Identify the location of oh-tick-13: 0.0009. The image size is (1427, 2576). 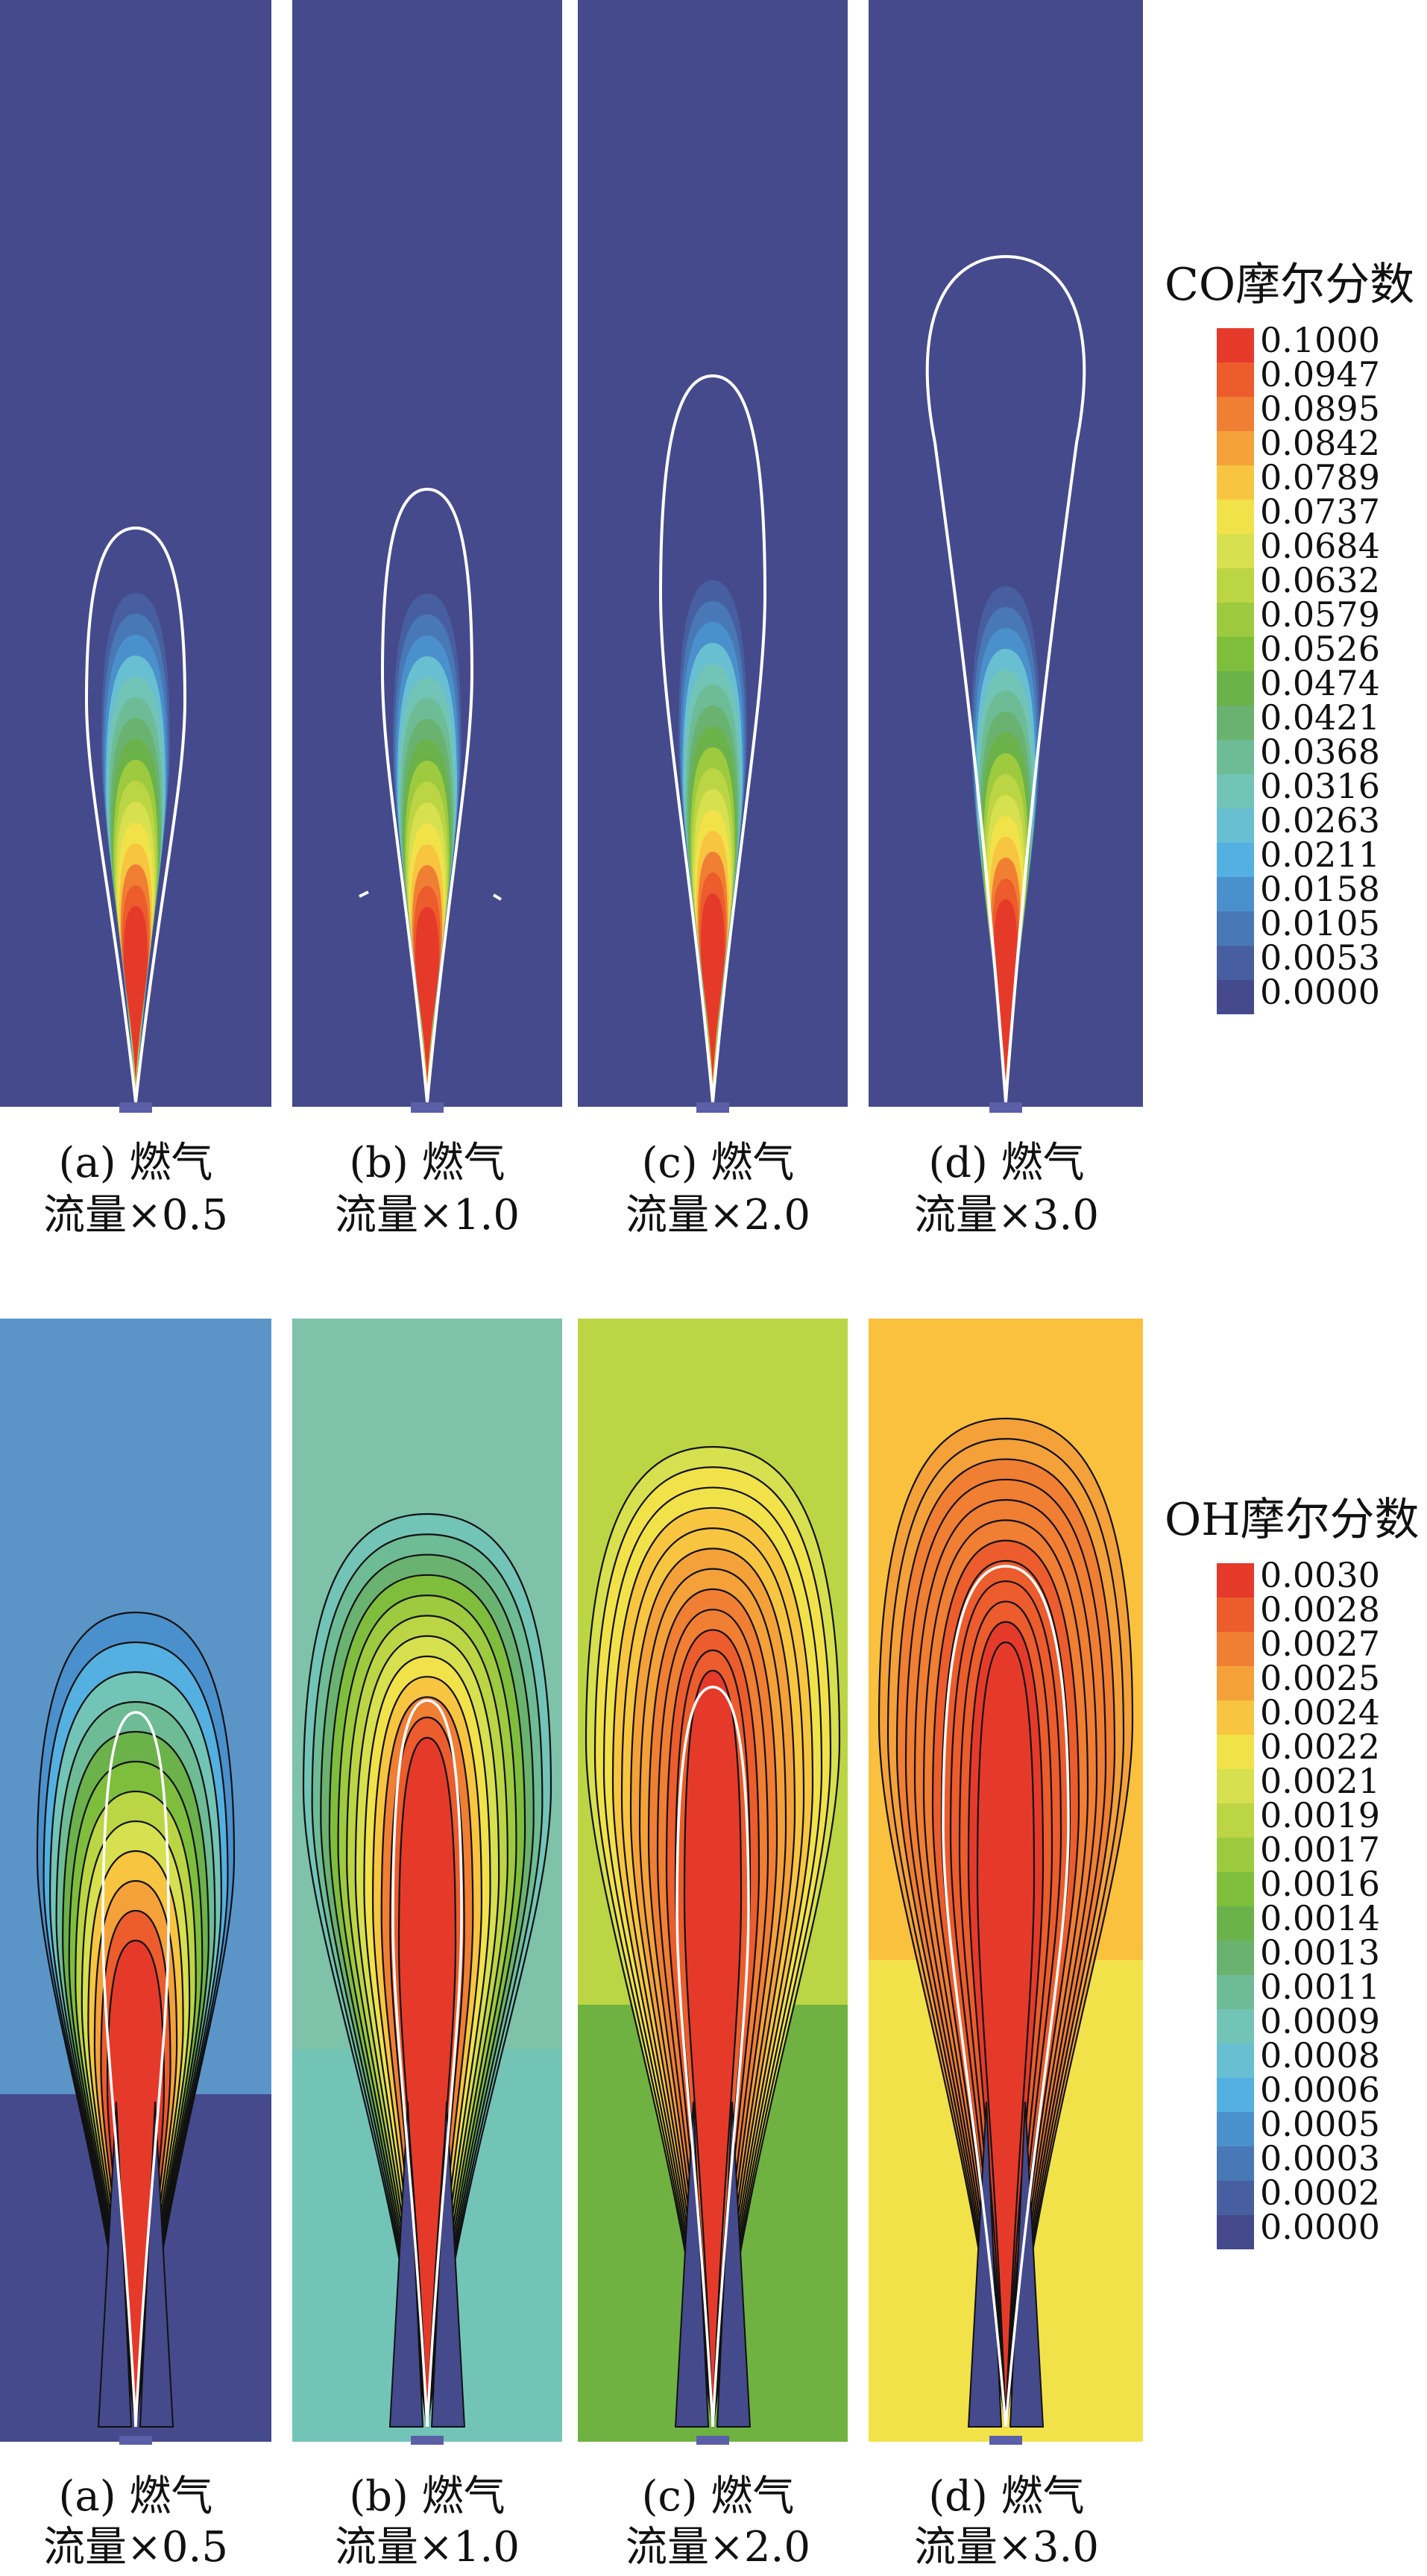
(1320, 2021).